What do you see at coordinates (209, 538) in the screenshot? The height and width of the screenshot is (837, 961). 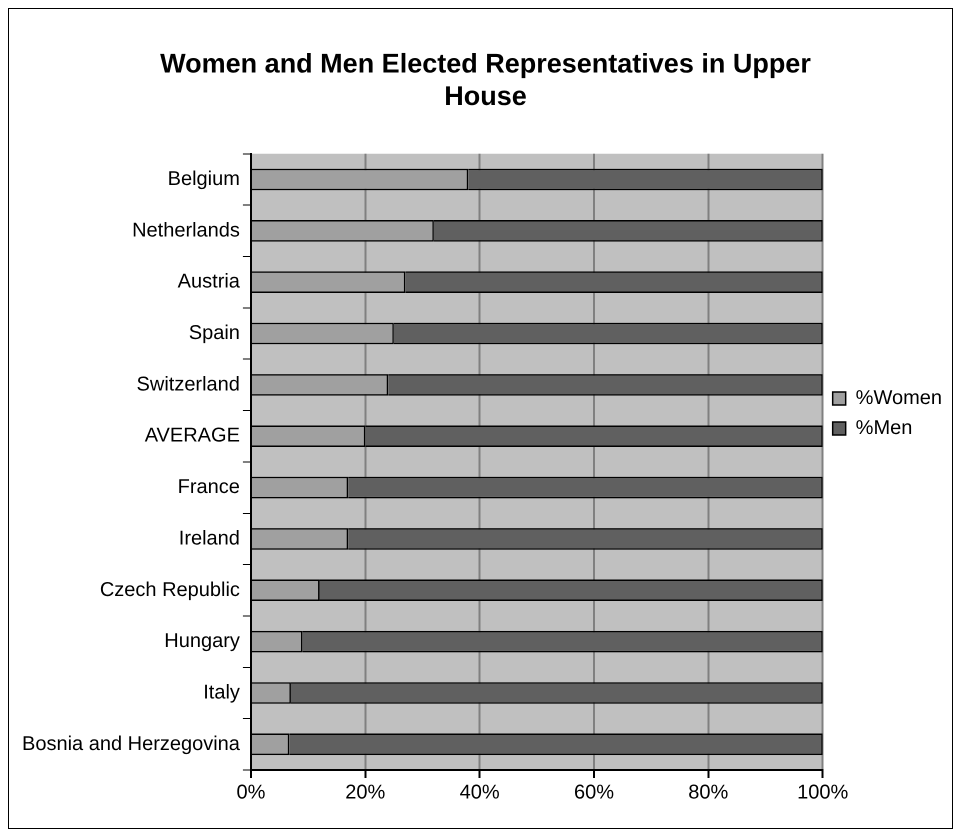 I see `y-tick-label: Ireland` at bounding box center [209, 538].